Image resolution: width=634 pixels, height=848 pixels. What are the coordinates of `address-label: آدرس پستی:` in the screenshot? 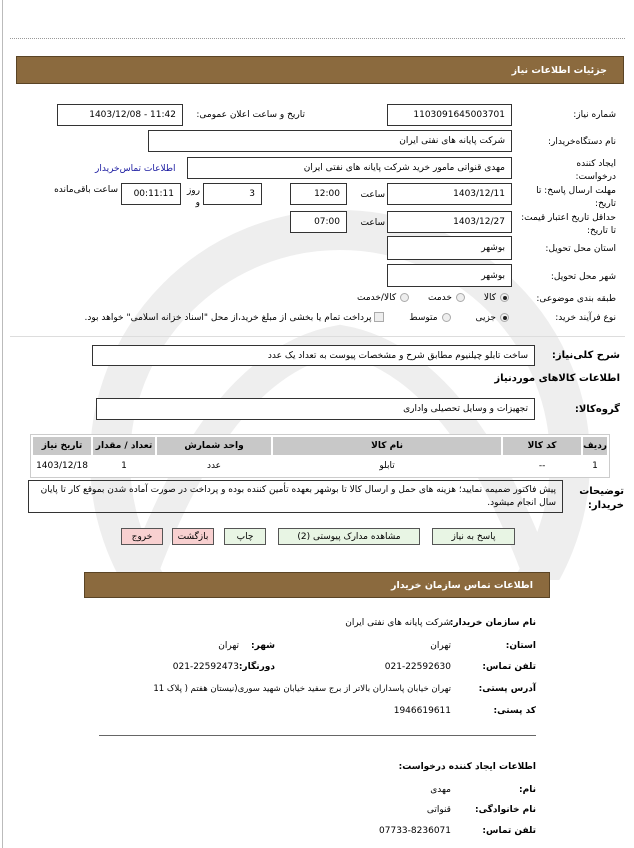 It's located at (507, 689).